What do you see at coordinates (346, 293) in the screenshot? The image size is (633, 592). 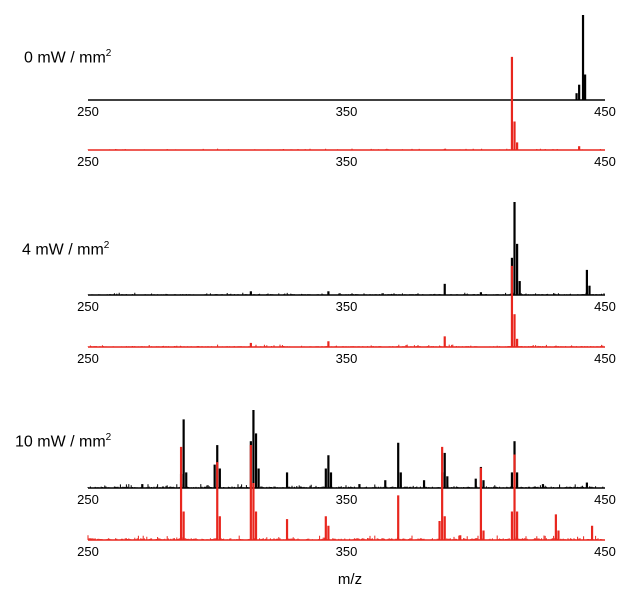 I see `noise-trace-p1-s0` at bounding box center [346, 293].